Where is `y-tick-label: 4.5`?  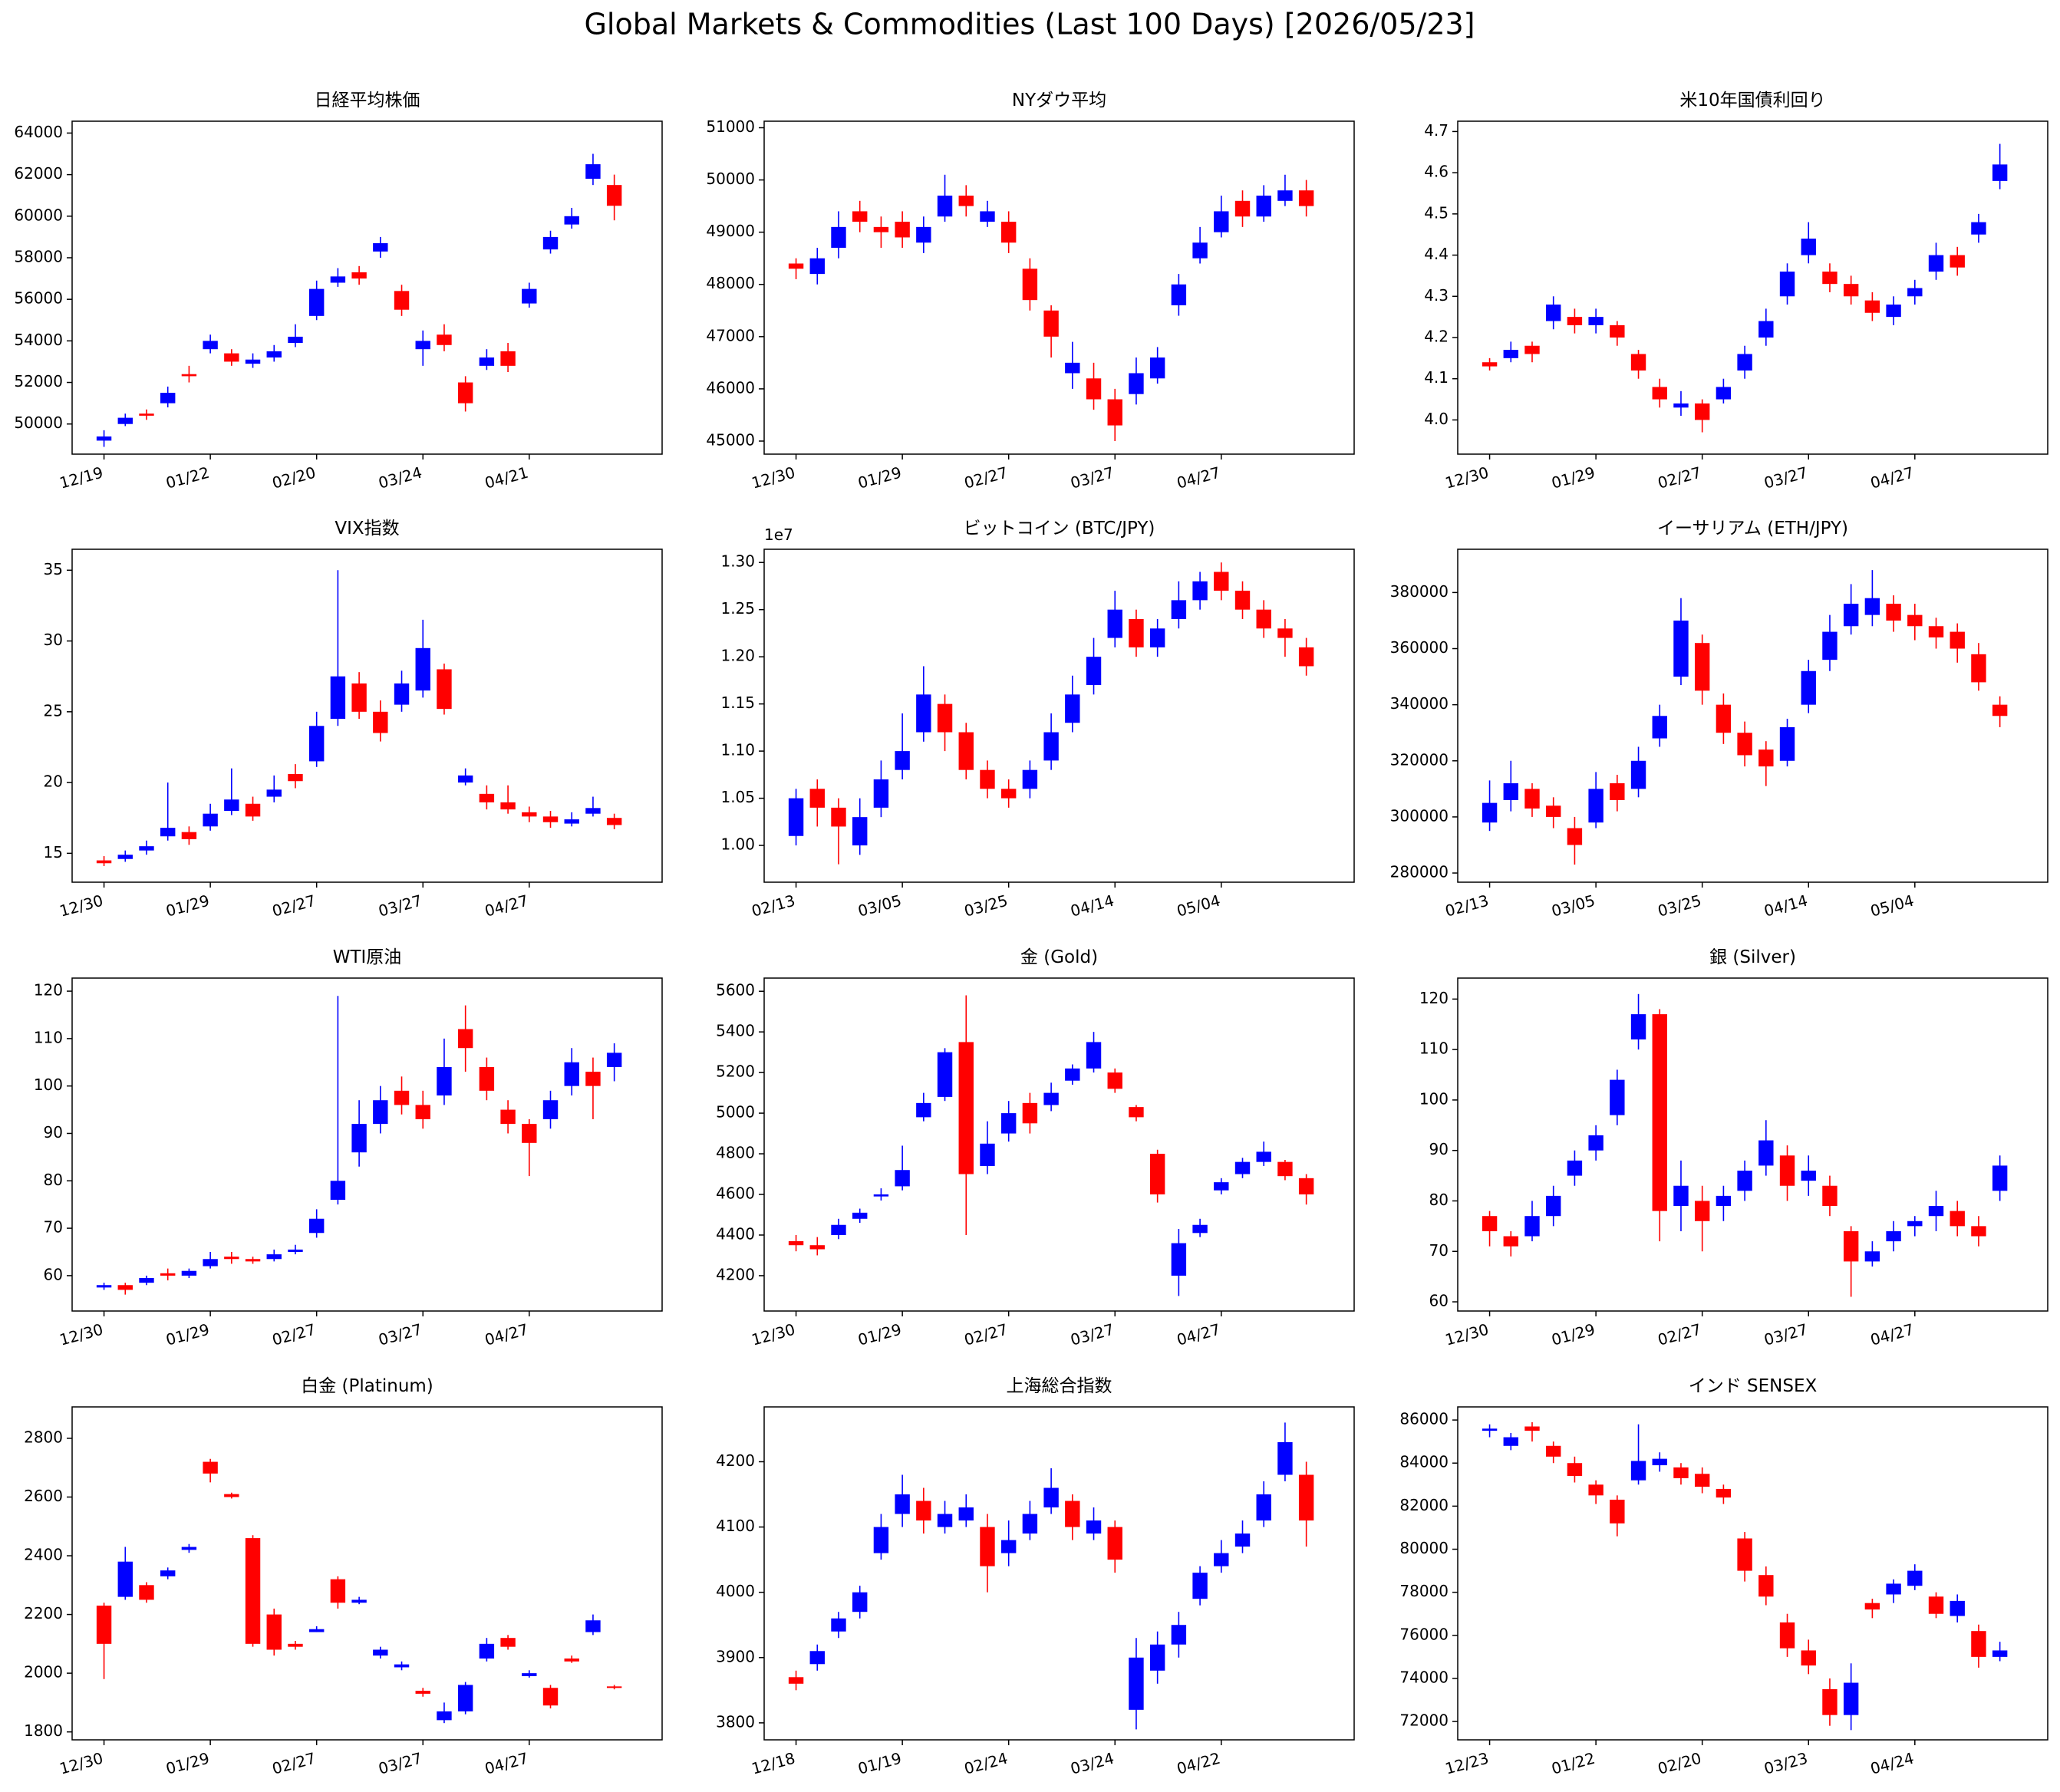 y-tick-label: 4.5 is located at coordinates (1436, 212).